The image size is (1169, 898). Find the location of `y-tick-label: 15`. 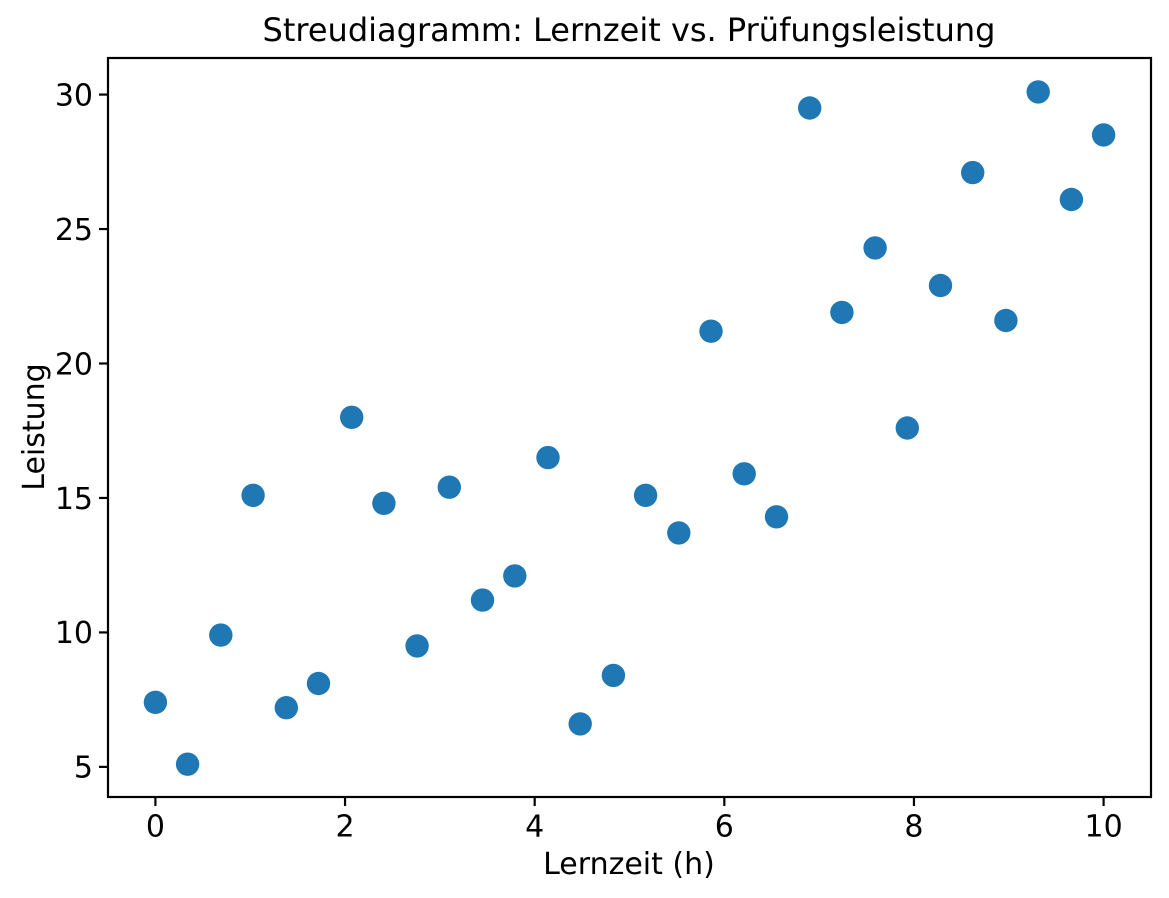

y-tick-label: 15 is located at coordinates (74, 499).